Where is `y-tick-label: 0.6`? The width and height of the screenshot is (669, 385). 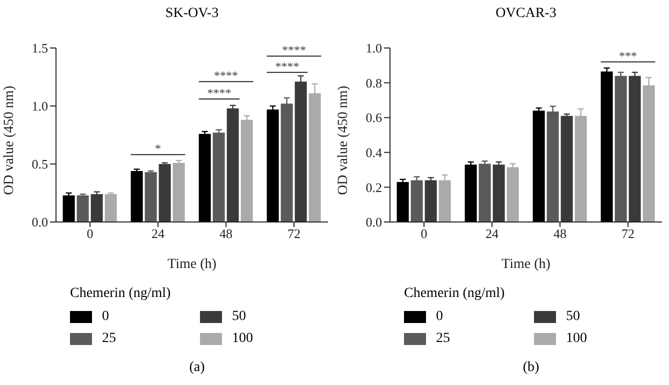 y-tick-label: 0.6 is located at coordinates (374, 118).